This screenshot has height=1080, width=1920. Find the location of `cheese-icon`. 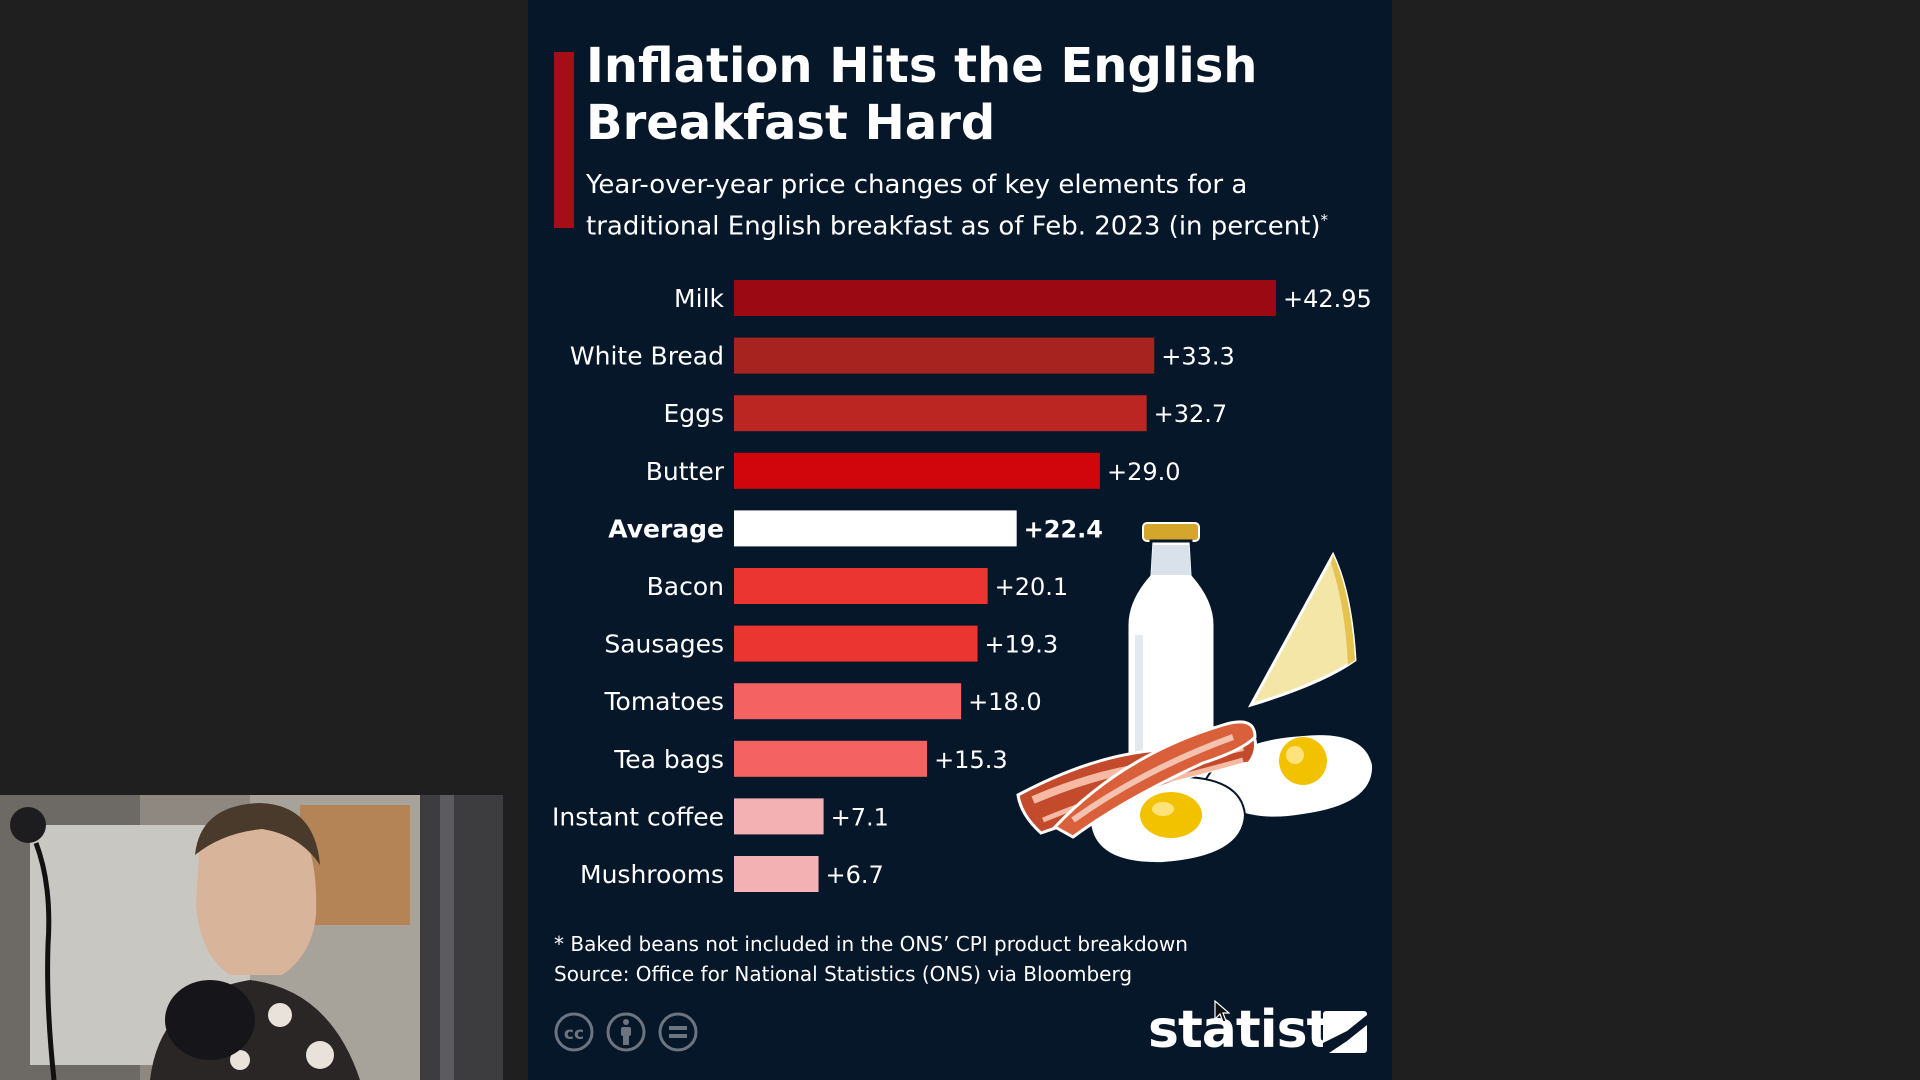

cheese-icon is located at coordinates (1302, 629).